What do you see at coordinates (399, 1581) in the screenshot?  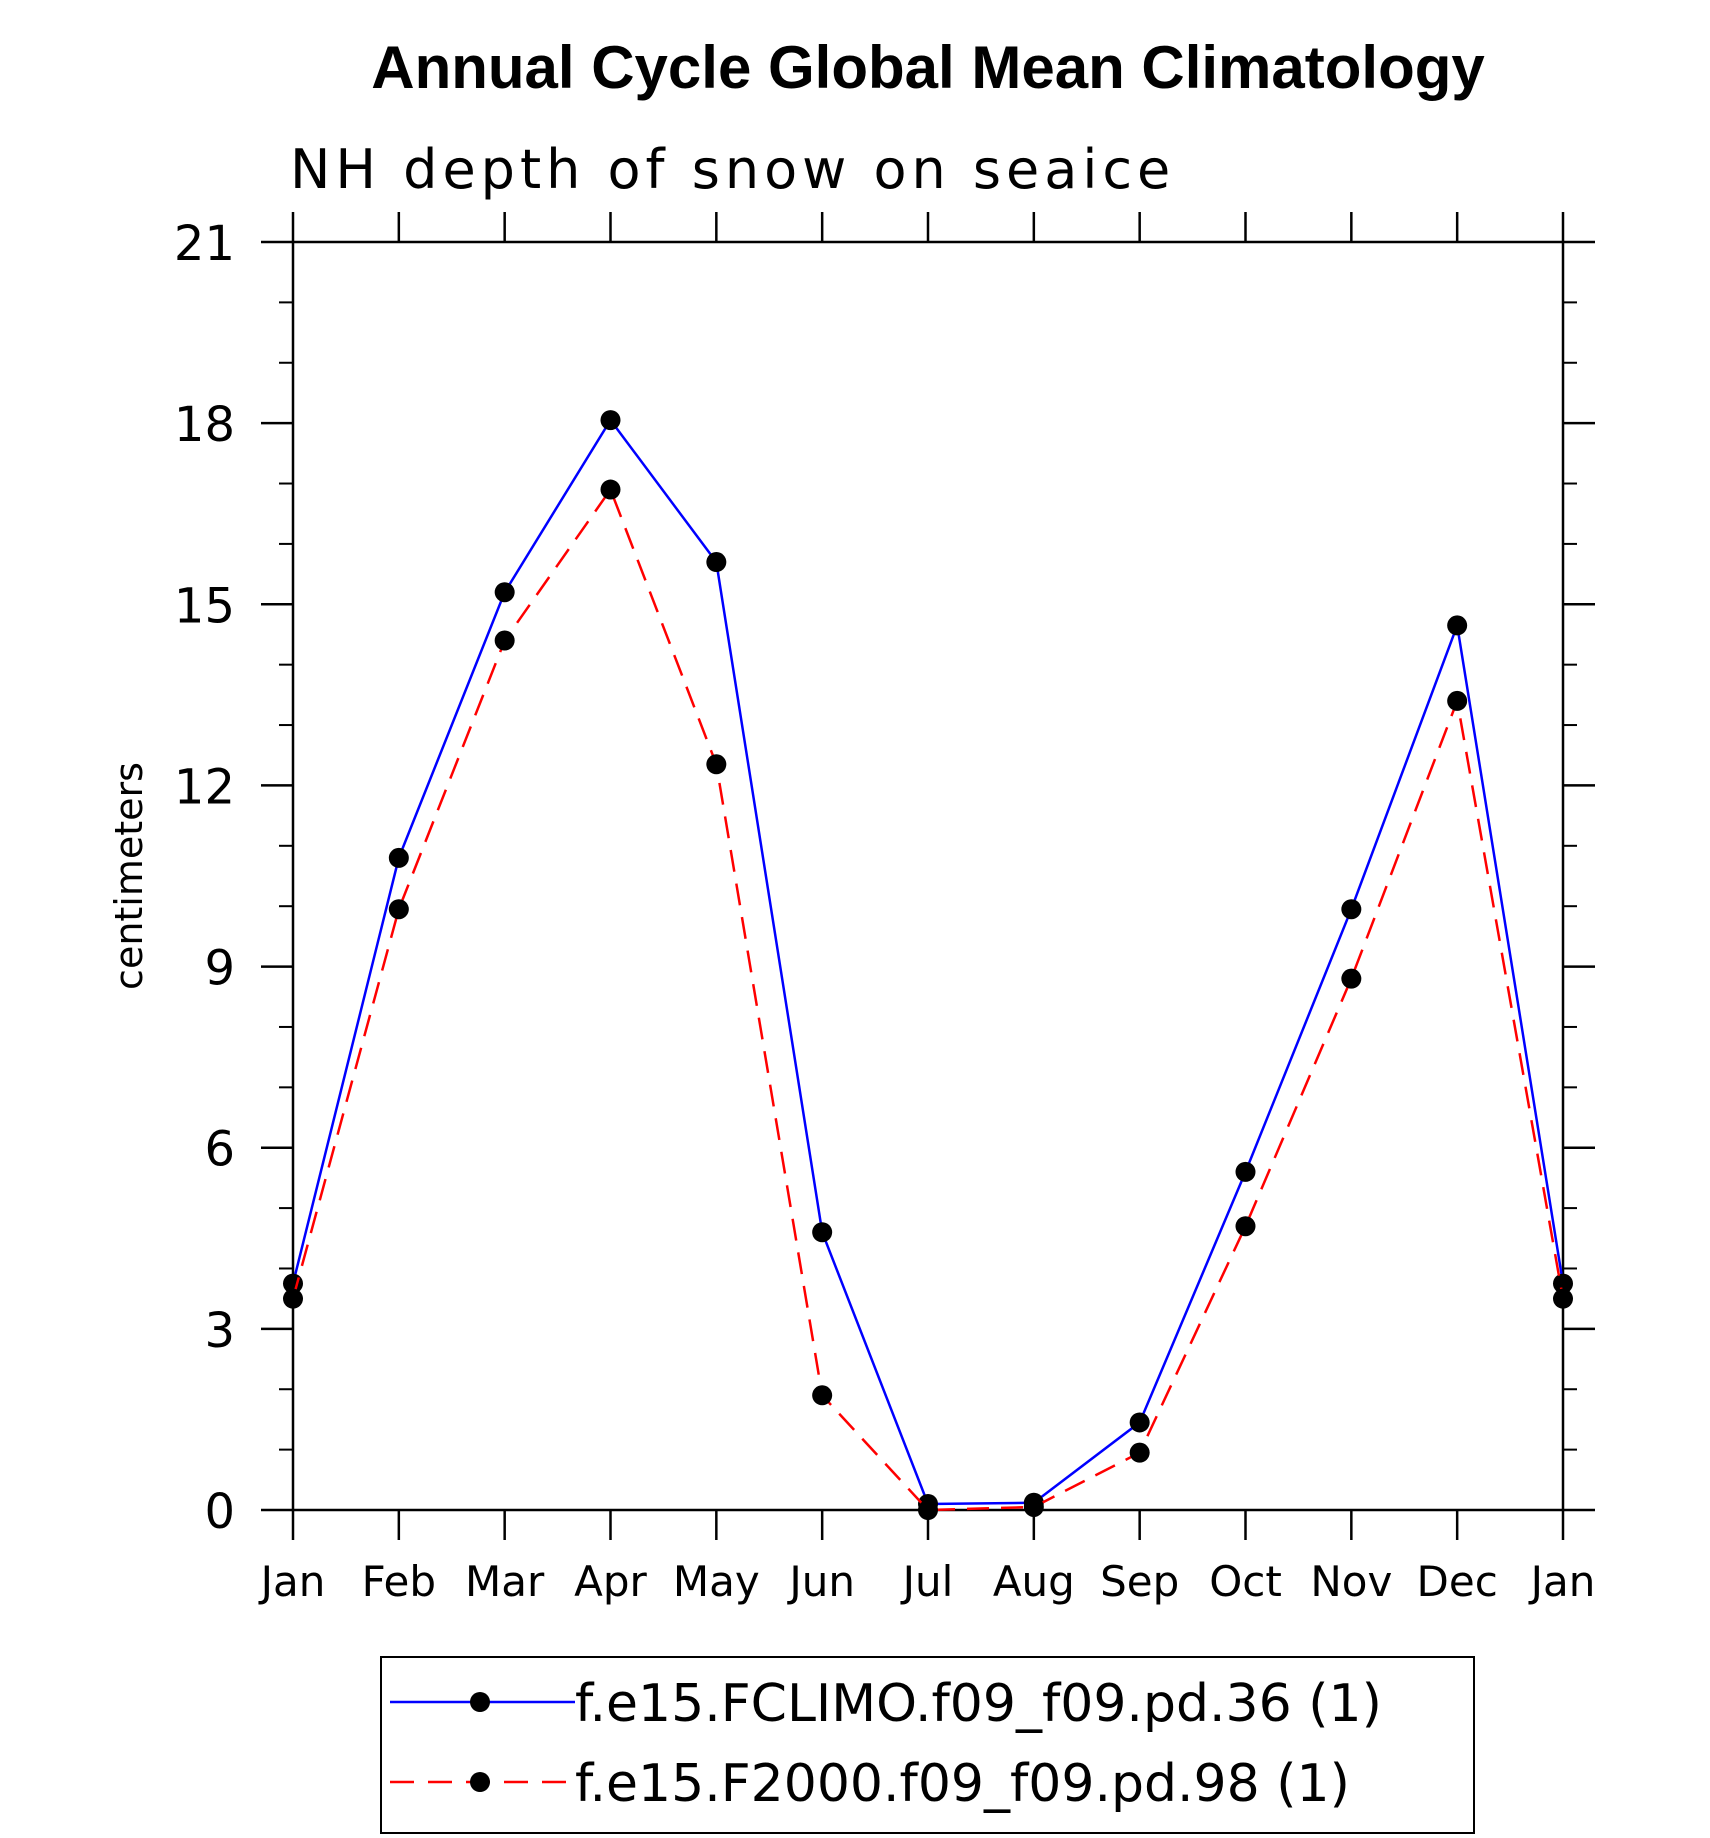 I see `x-tick-label: Feb` at bounding box center [399, 1581].